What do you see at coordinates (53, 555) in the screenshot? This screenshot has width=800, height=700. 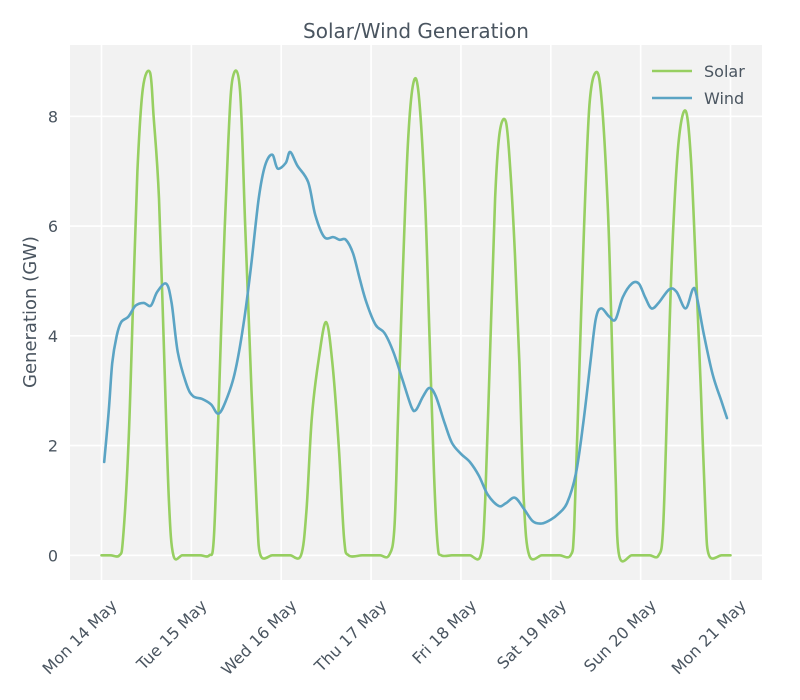 I see `y-tick-label-0: 0` at bounding box center [53, 555].